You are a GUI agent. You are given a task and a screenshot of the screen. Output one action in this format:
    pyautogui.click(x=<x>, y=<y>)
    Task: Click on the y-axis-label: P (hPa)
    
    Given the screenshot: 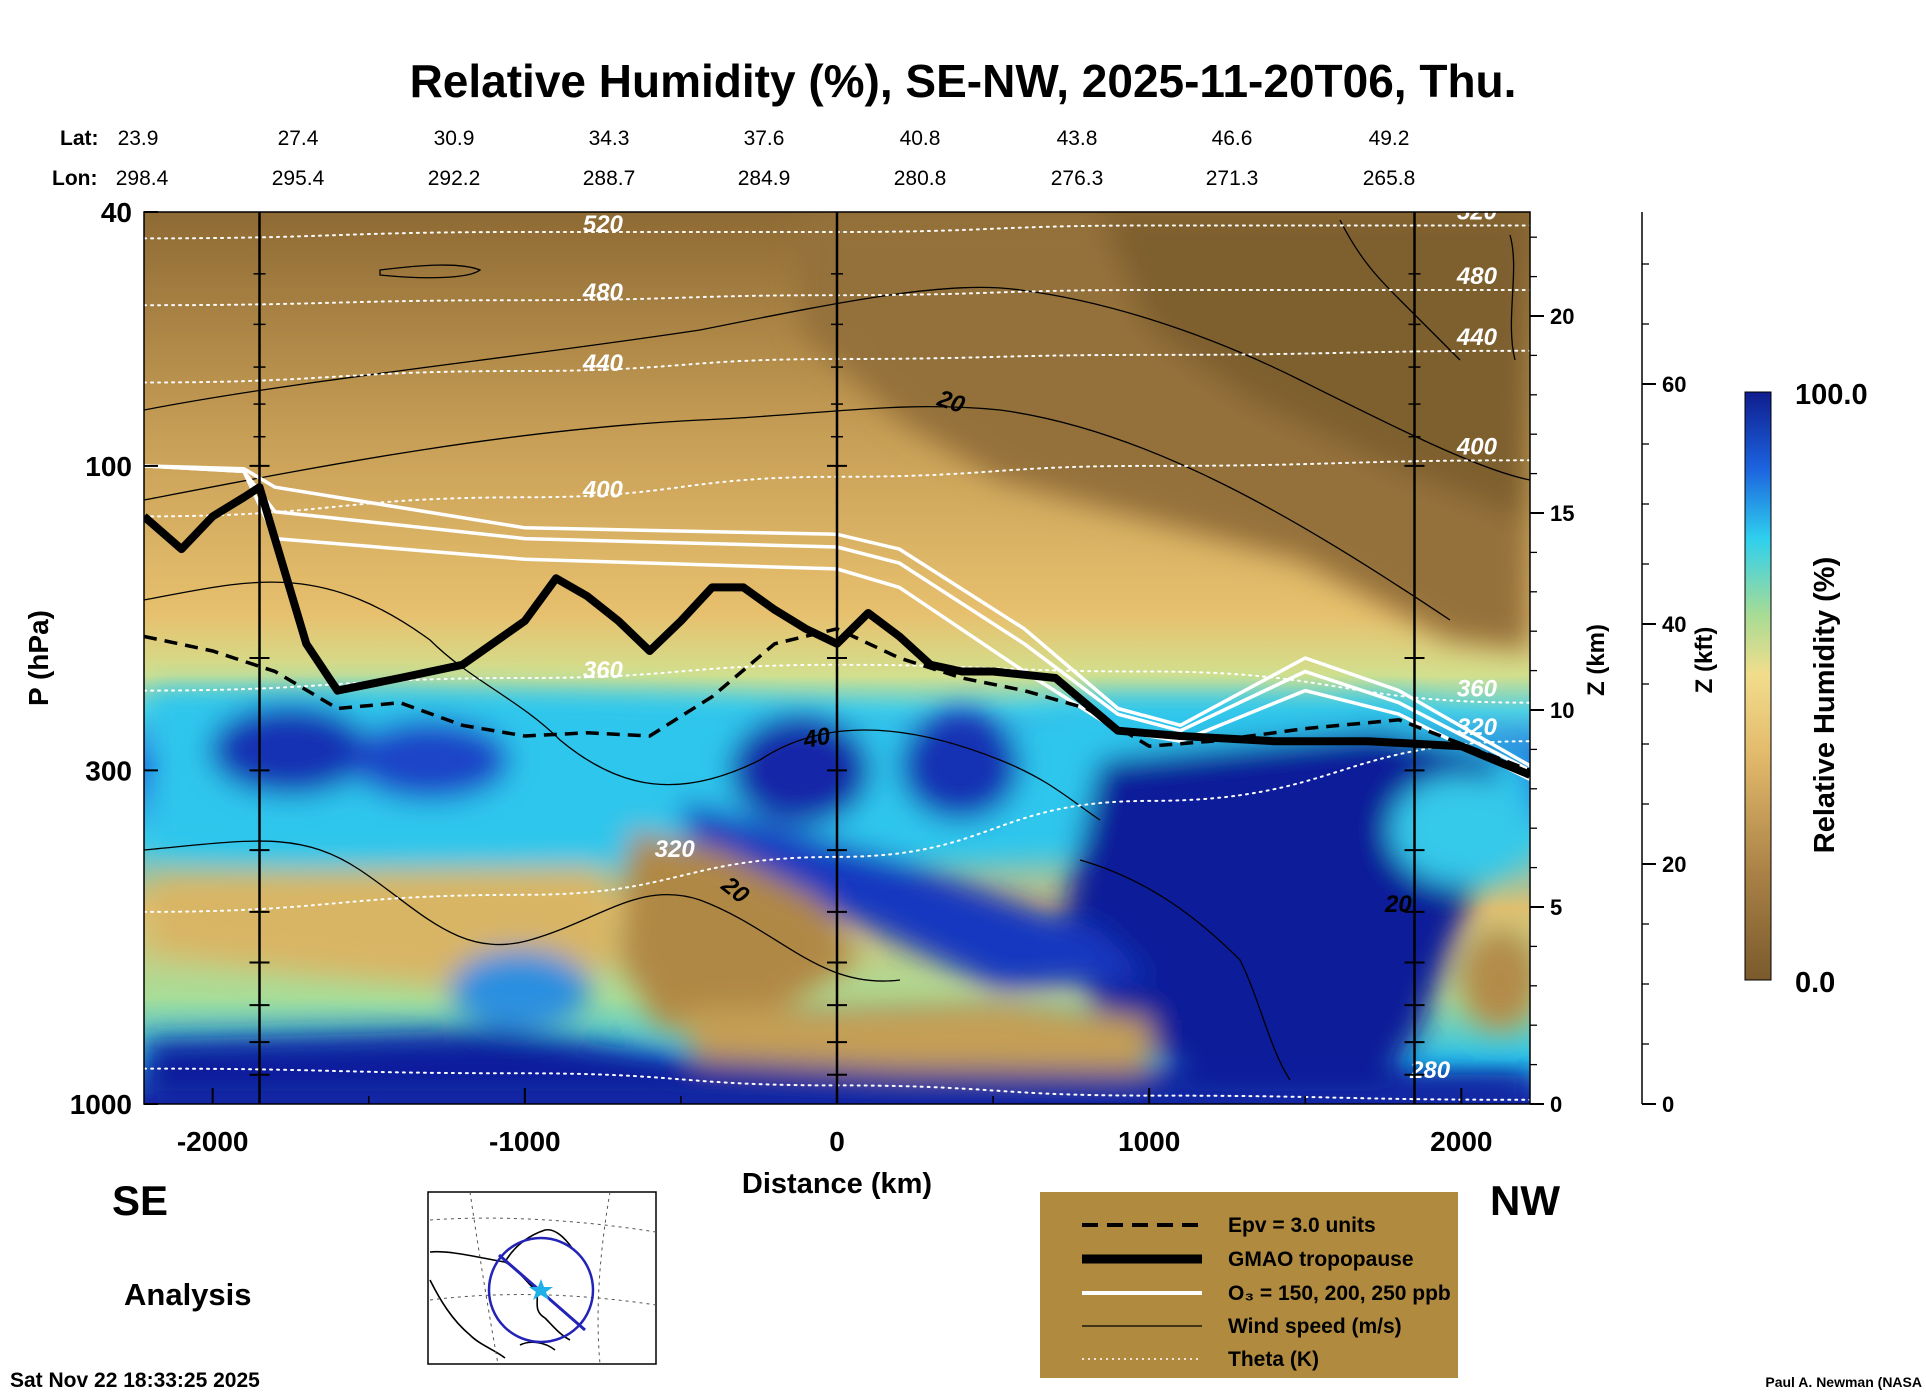 What is the action you would take?
    pyautogui.click(x=38, y=658)
    